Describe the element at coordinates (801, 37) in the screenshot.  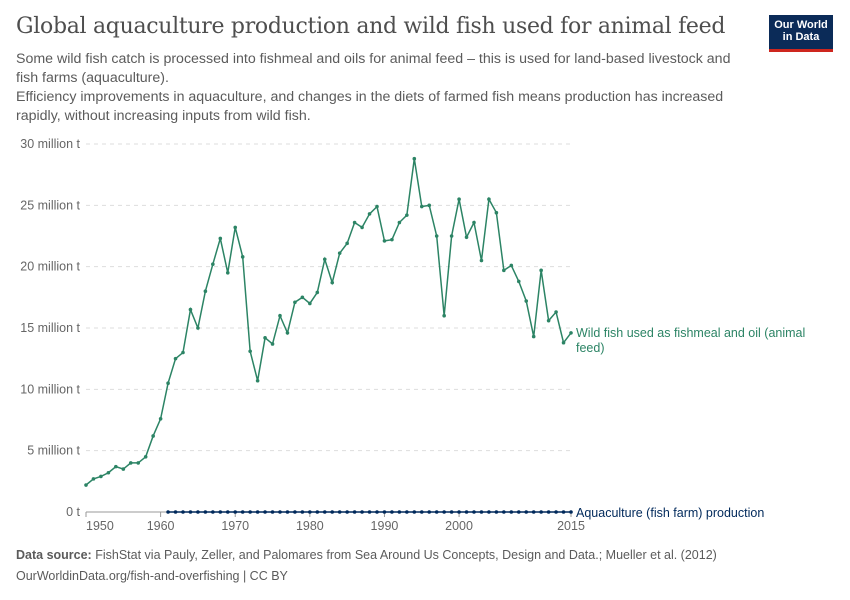
I see `logo-line-2: in Data` at that location.